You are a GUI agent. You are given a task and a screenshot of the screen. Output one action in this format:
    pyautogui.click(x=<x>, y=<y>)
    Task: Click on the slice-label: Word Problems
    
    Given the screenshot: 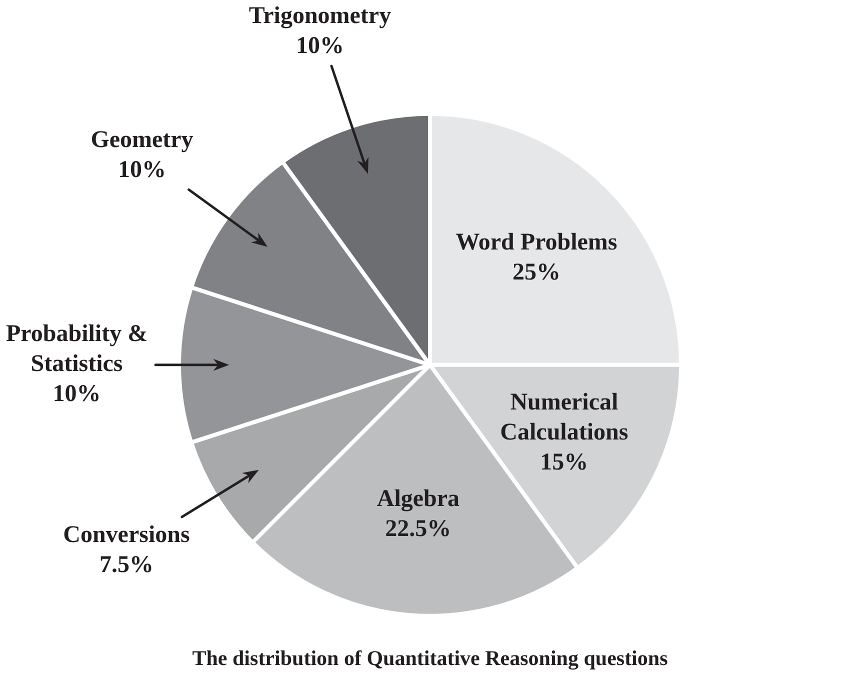 What is the action you would take?
    pyautogui.click(x=537, y=243)
    